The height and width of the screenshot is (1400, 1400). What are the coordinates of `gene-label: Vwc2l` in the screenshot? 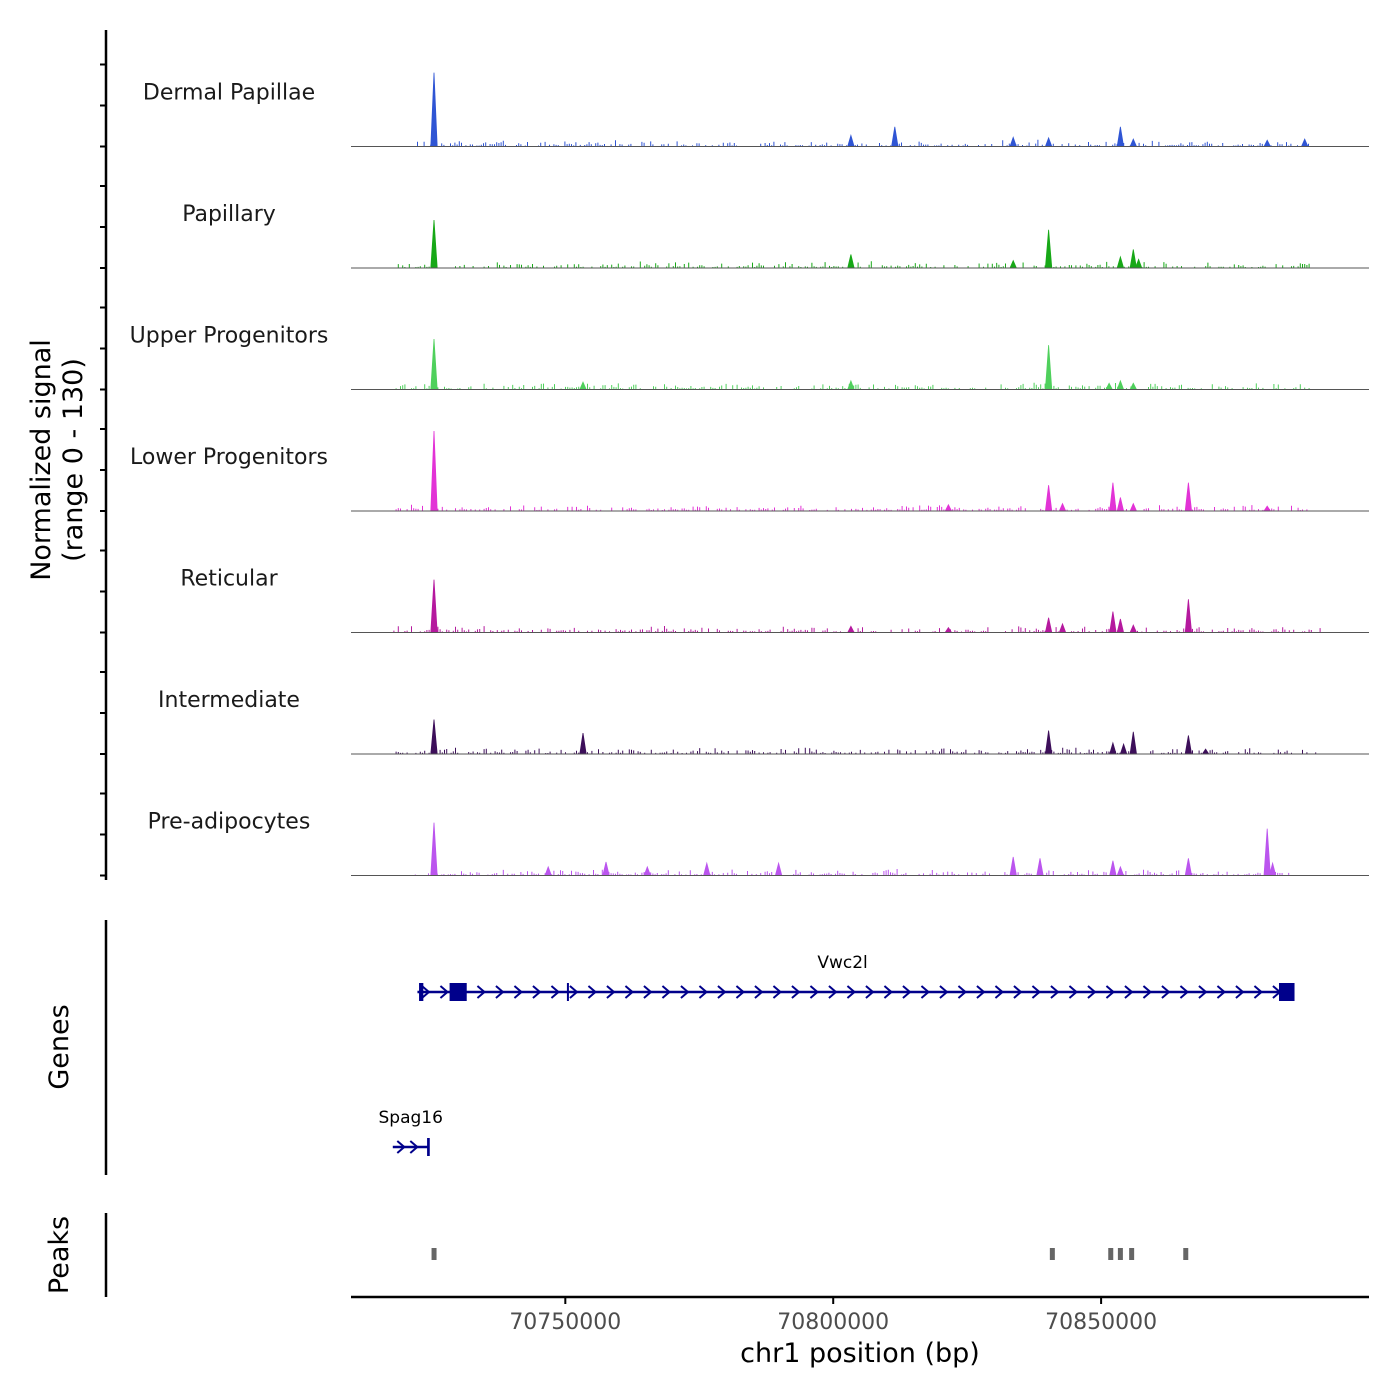 It's located at (842, 963).